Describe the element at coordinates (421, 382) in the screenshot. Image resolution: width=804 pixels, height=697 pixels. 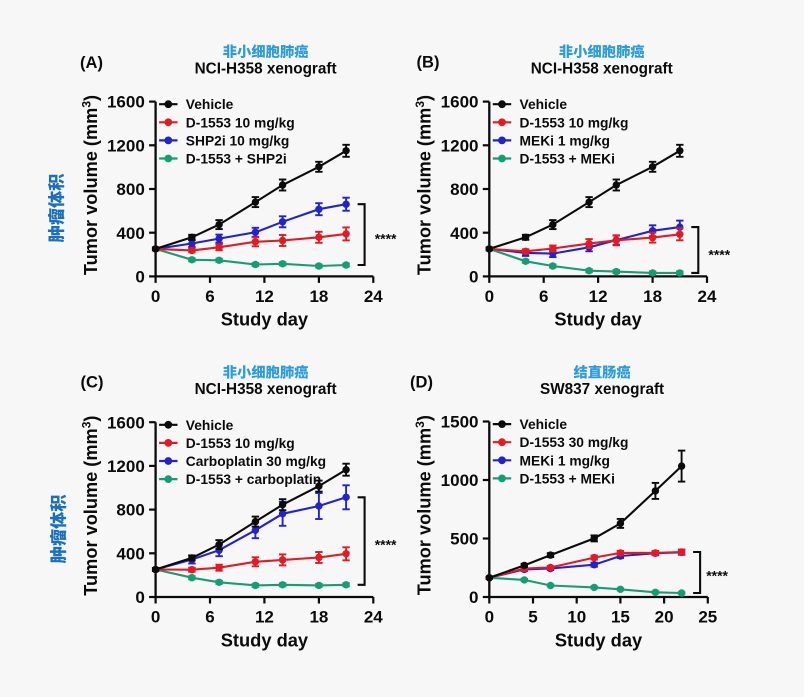
I see `svg-text: (D)` at that location.